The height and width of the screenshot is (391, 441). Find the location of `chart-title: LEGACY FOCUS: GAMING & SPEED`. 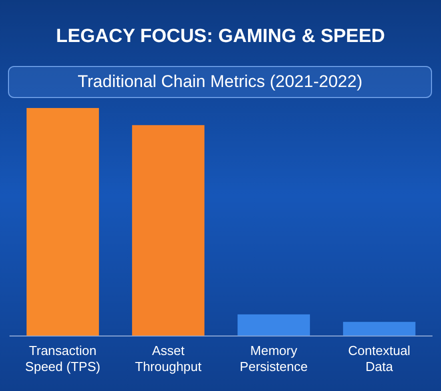

chart-title: LEGACY FOCUS: GAMING & SPEED is located at coordinates (220, 37).